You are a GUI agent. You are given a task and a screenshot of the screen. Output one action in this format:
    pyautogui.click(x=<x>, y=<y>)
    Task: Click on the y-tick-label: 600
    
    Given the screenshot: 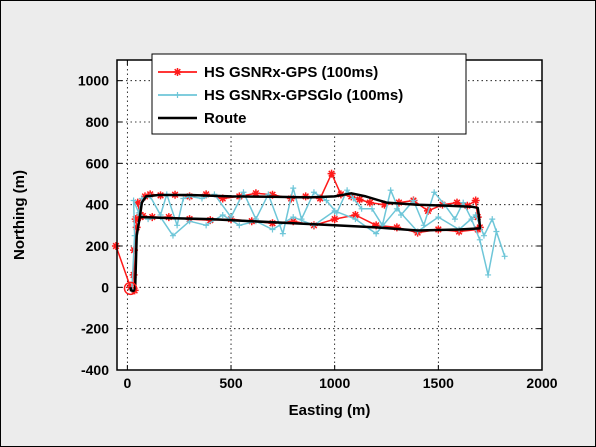 What is the action you would take?
    pyautogui.click(x=98, y=163)
    